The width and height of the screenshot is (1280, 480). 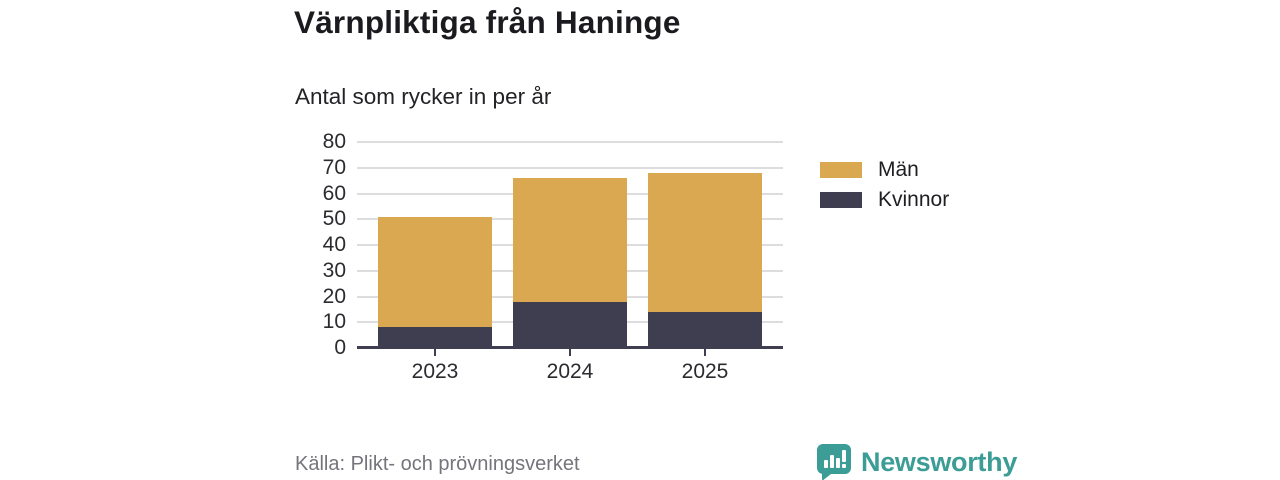 I want to click on y-tick-label-20: 20, so click(x=334, y=296).